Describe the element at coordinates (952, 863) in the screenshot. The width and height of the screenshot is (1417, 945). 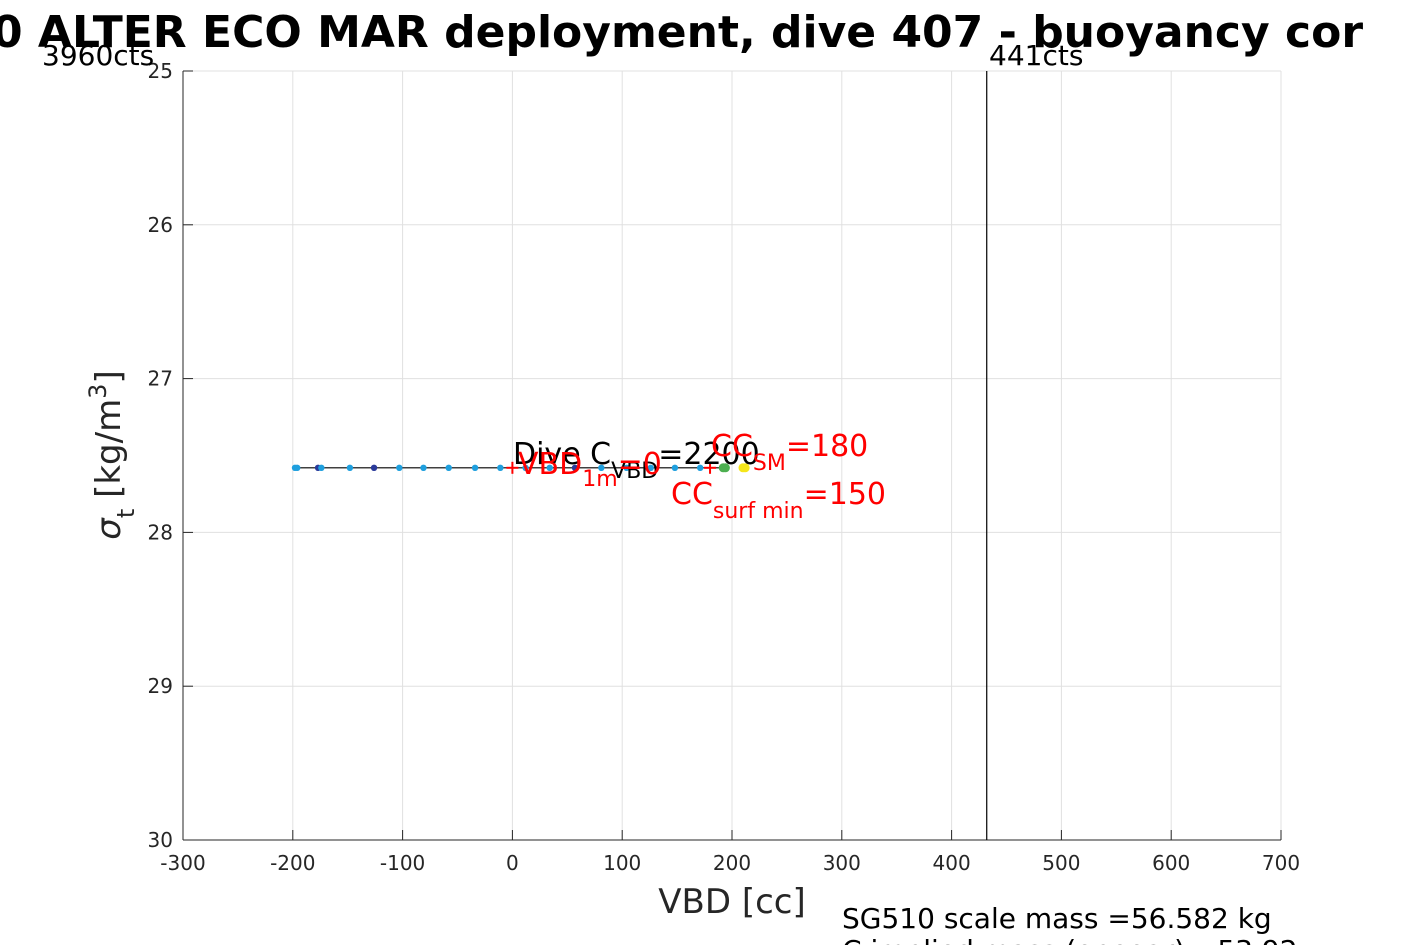
I see `x-tick-label: 400` at that location.